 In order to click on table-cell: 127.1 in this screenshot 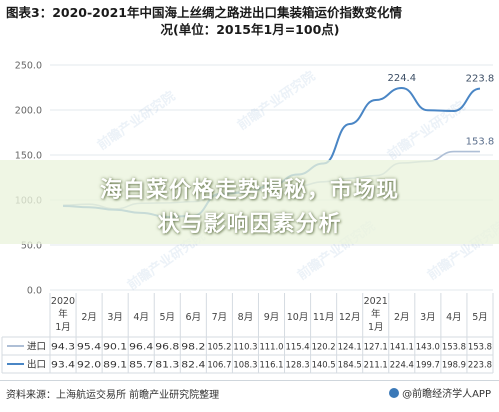, I will do `click(376, 348)`.